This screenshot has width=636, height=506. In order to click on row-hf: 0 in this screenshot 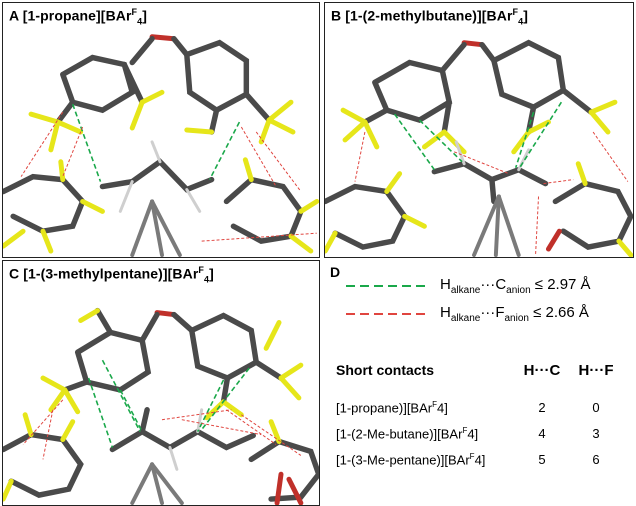, I will do `click(596, 407)`.